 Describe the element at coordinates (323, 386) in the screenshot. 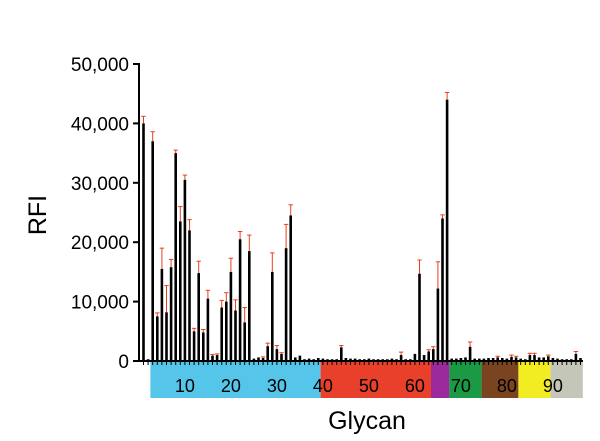

I see `x-tick-label-40: 40` at that location.